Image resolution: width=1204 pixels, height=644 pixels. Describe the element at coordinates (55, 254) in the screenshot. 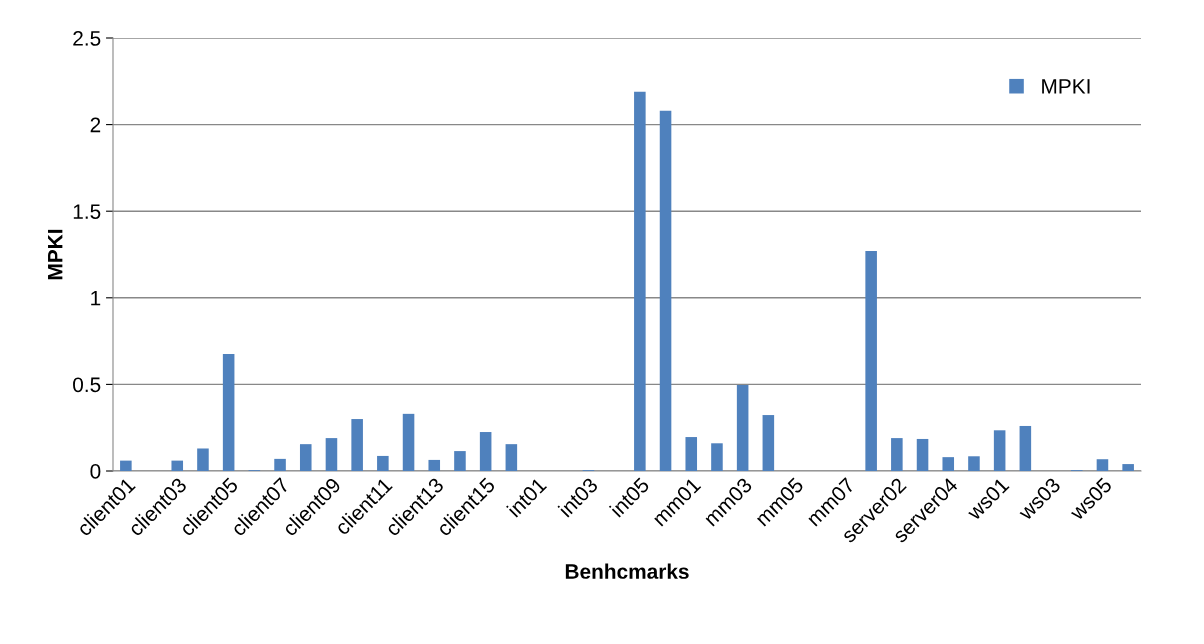

I see `y-axis-title: MPKI` at that location.